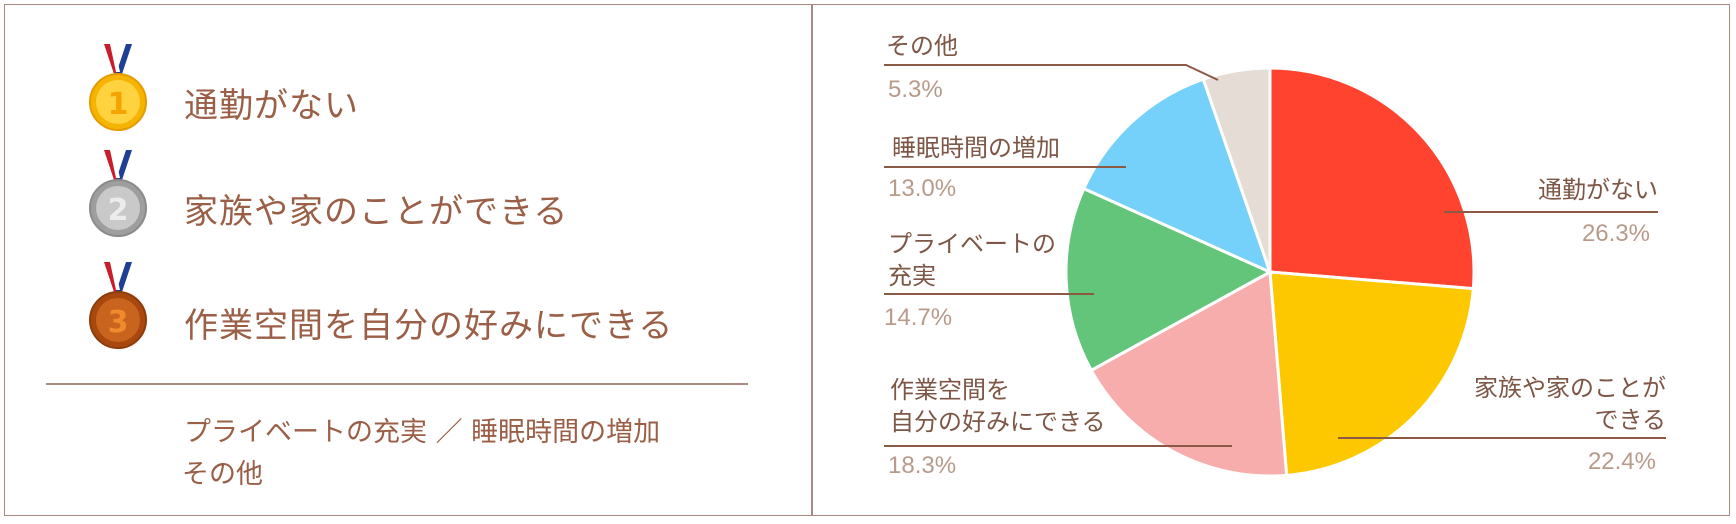 The height and width of the screenshot is (524, 1736). What do you see at coordinates (118, 210) in the screenshot?
I see `medal-number: 2` at bounding box center [118, 210].